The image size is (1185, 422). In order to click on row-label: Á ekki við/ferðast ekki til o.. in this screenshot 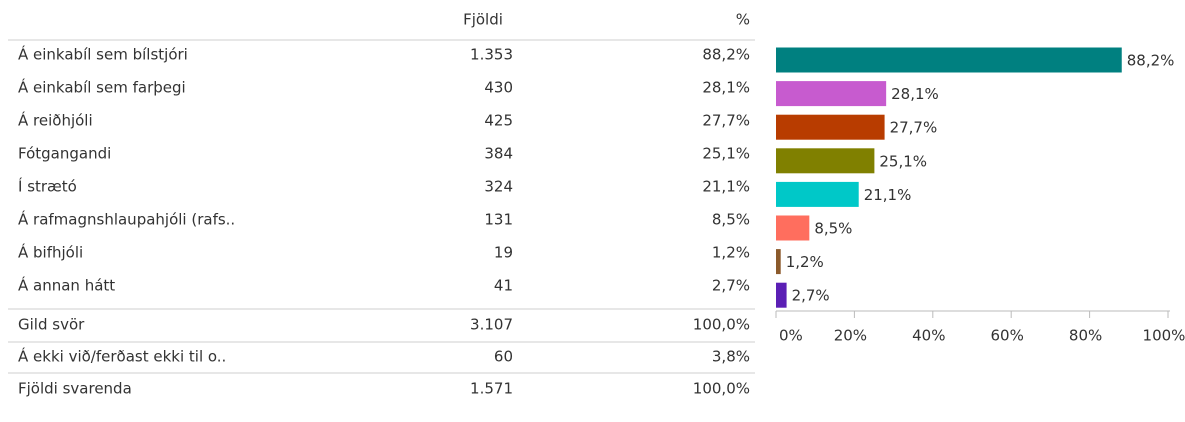, I will do `click(122, 356)`.